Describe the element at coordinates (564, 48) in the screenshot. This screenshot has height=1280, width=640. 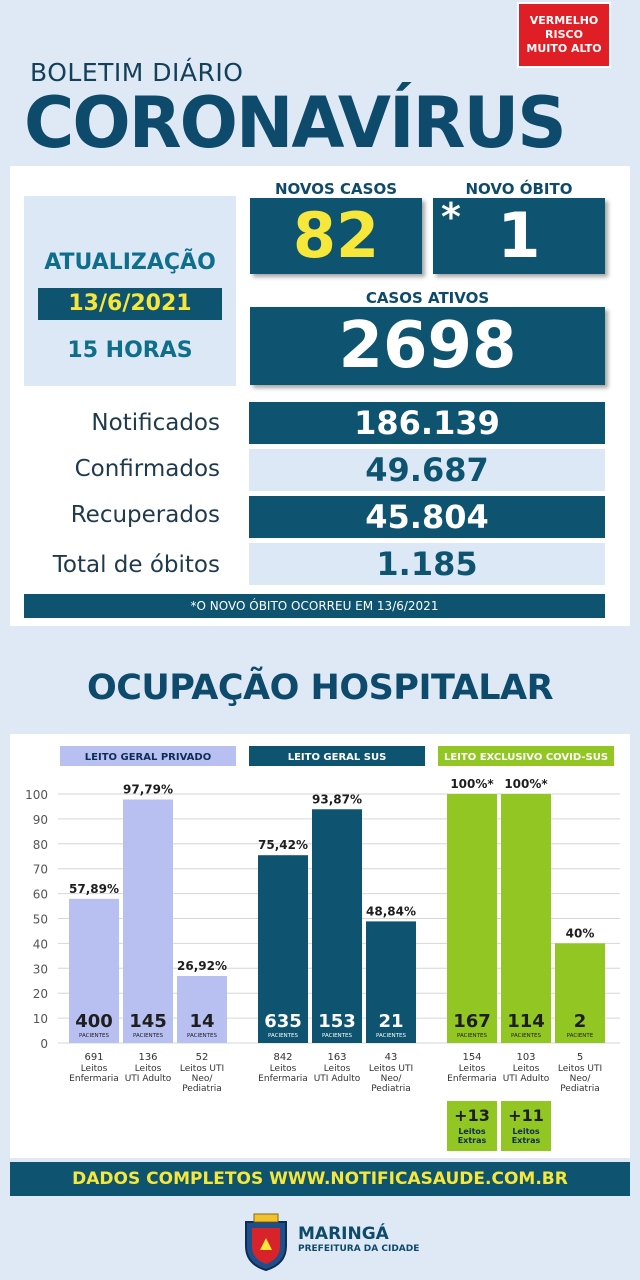
I see `risk-line-3: MUITO ALTO` at that location.